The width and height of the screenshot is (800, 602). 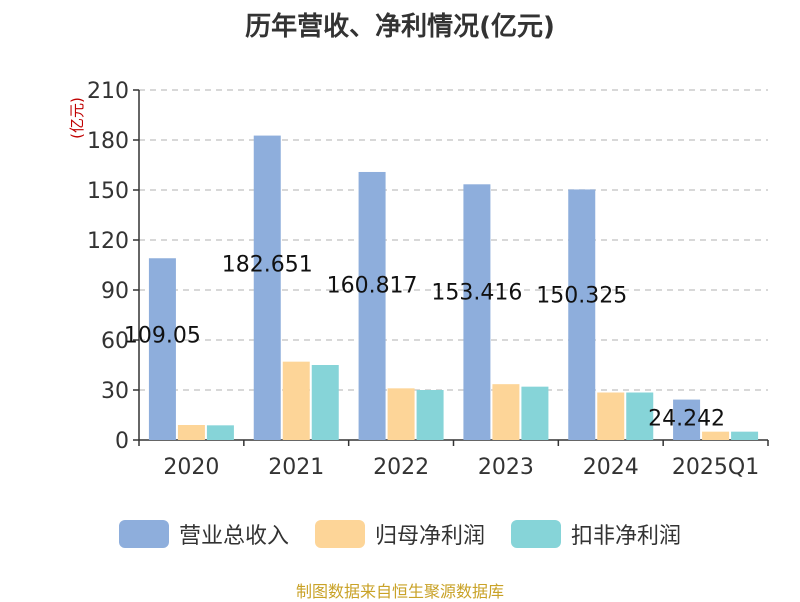 I want to click on legend-item-revenue: 营业总收入, so click(x=203, y=534).